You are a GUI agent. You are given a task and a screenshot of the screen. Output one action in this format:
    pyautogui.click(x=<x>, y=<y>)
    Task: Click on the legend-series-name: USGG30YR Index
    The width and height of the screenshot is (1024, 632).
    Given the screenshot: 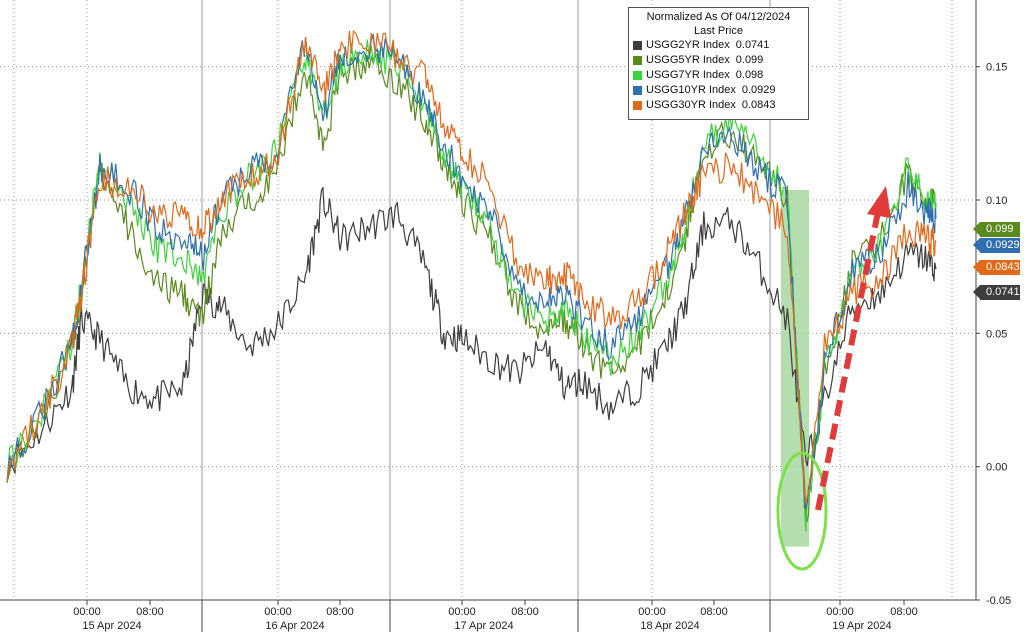 What is the action you would take?
    pyautogui.click(x=691, y=105)
    